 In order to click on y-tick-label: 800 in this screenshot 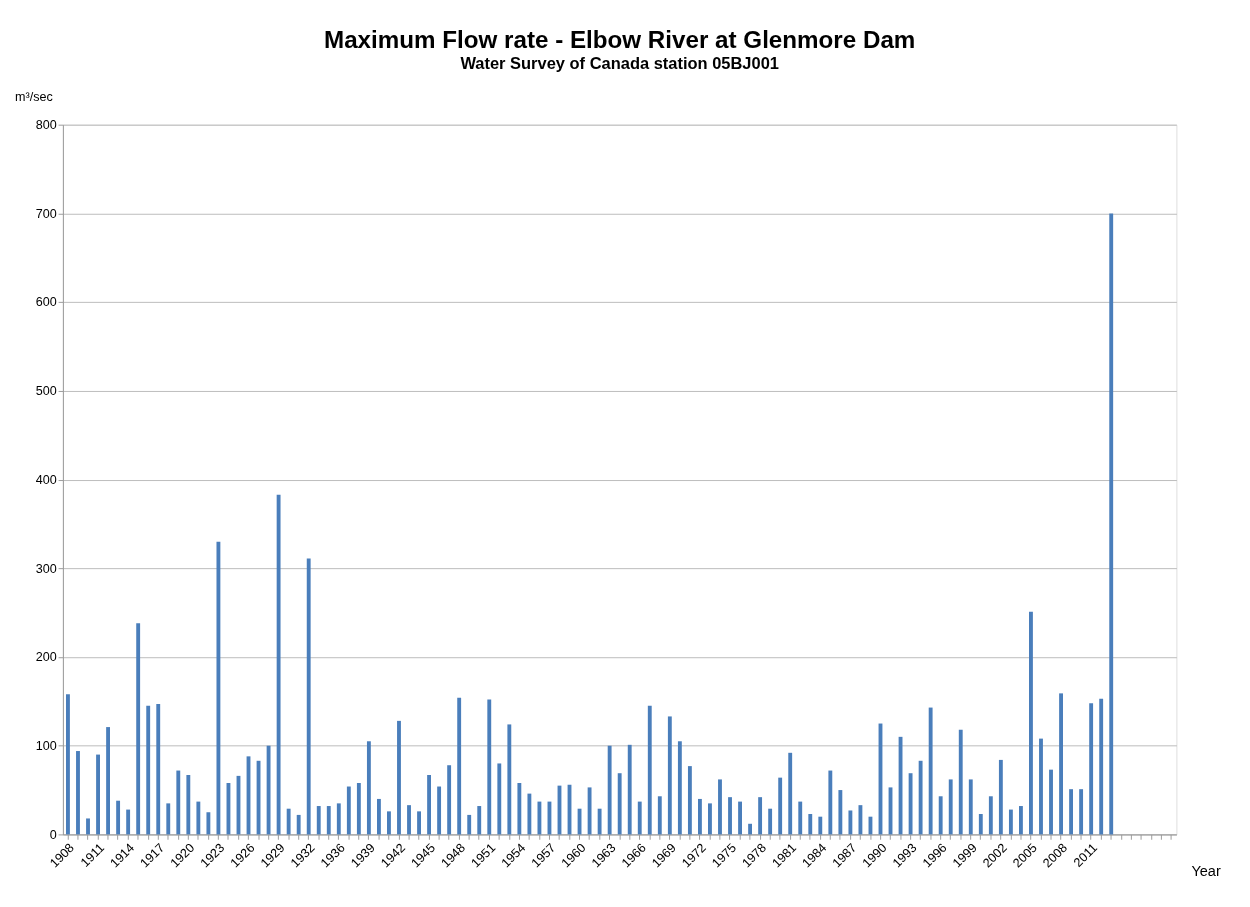, I will do `click(46, 125)`.